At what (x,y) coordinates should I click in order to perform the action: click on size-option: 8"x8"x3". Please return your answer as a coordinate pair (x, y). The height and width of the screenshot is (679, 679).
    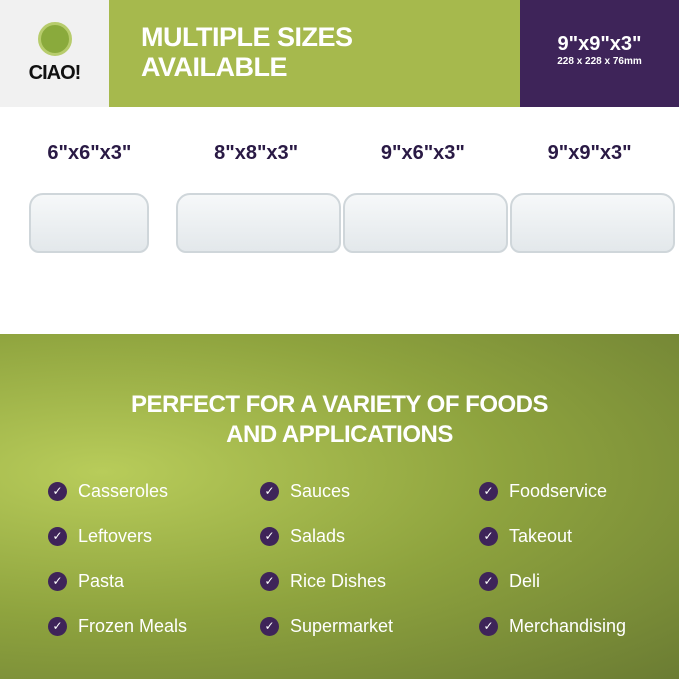
    Looking at the image, I should click on (259, 220).